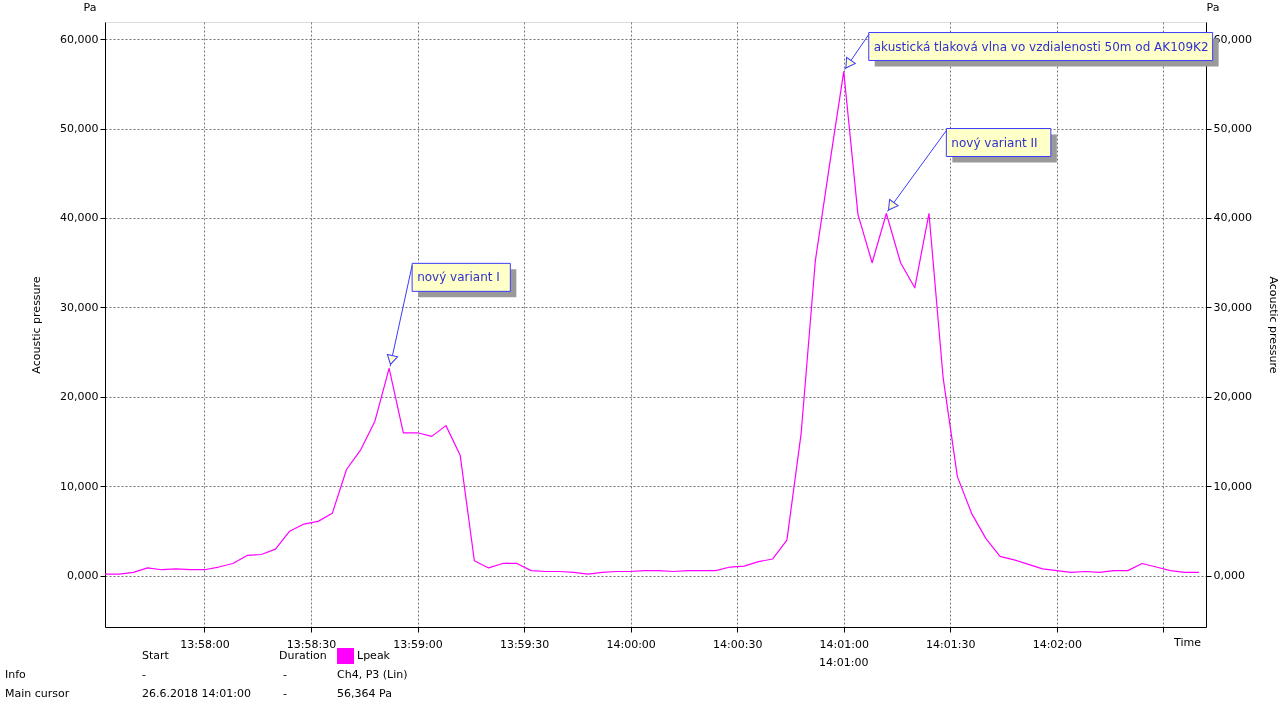 This screenshot has height=724, width=1282. I want to click on y-axis-title: Acoustic pressure, so click(37, 325).